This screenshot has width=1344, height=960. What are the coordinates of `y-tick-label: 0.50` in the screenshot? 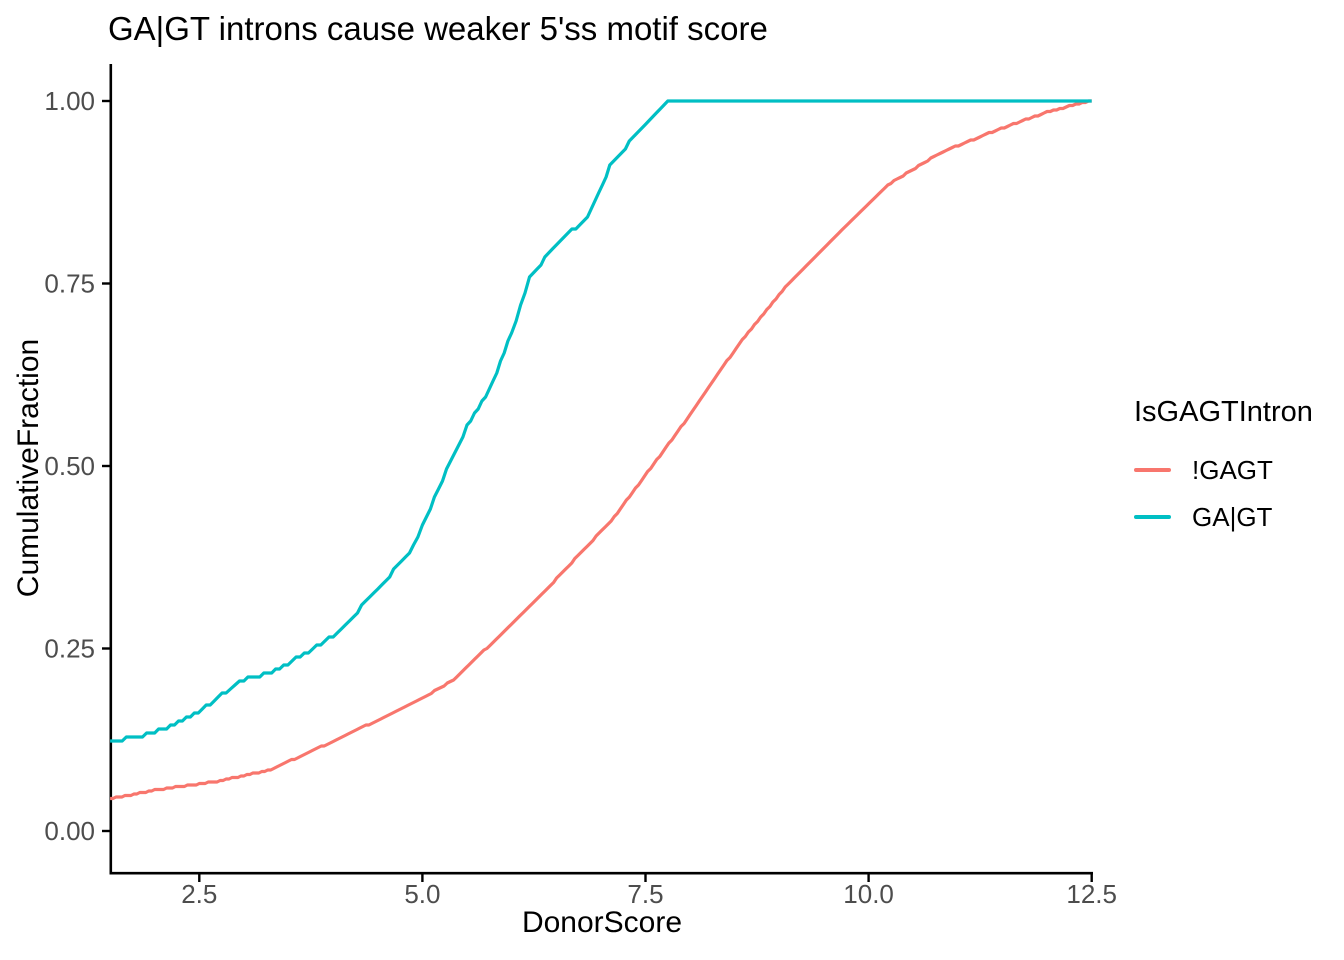 It's located at (69, 466).